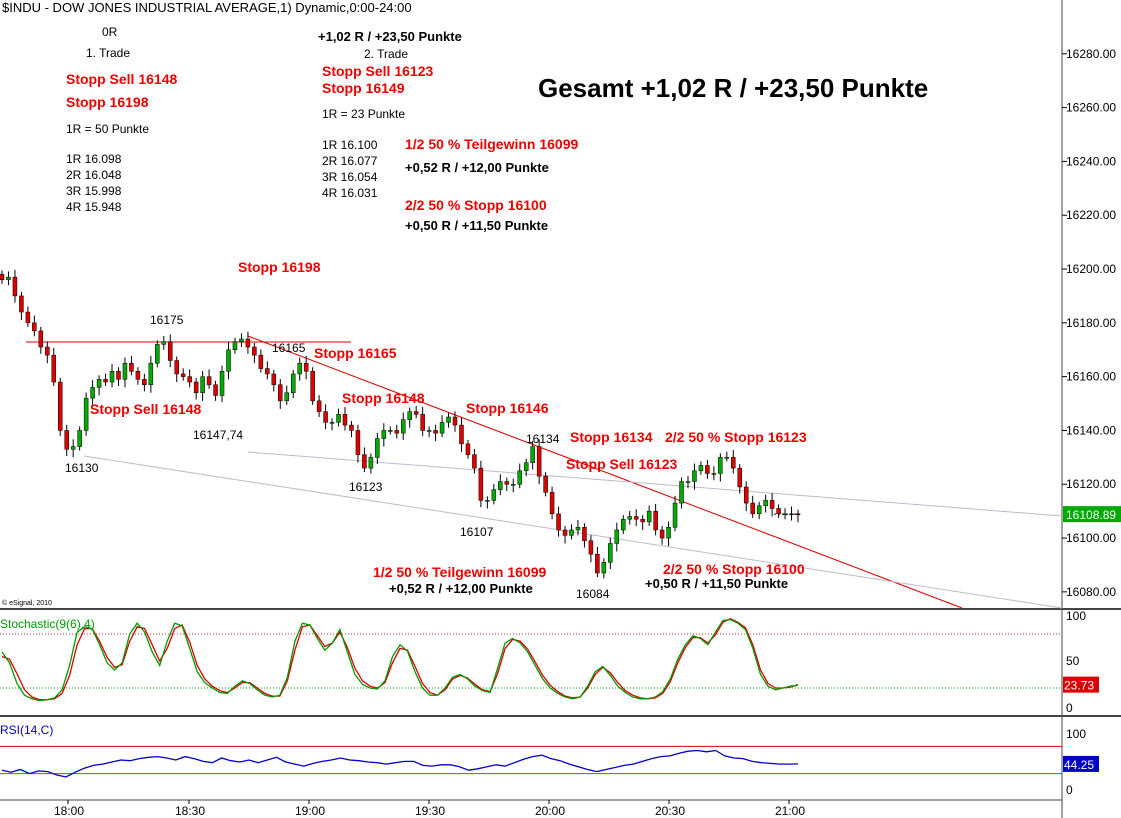  What do you see at coordinates (429, 809) in the screenshot?
I see `time-axis: 18:00 18:30 19:00 19:30 20:00 20:30 21:00` at bounding box center [429, 809].